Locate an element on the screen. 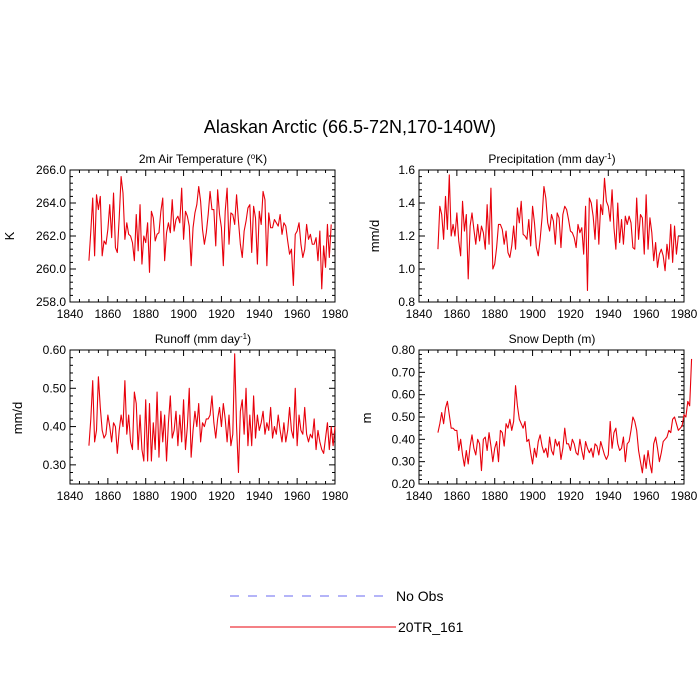 This screenshot has width=700, height=700. y-tick-label: 1.4 is located at coordinates (406, 203).